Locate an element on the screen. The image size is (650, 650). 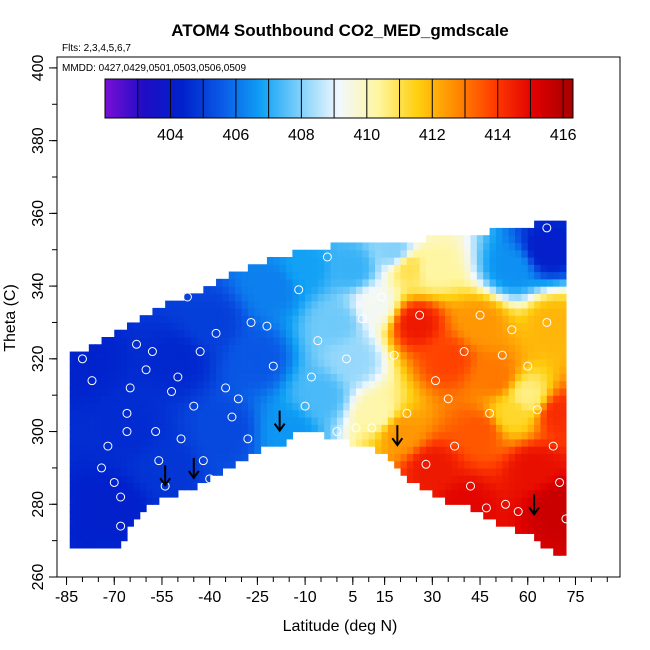
y-tick-label: 340 is located at coordinates (38, 286).